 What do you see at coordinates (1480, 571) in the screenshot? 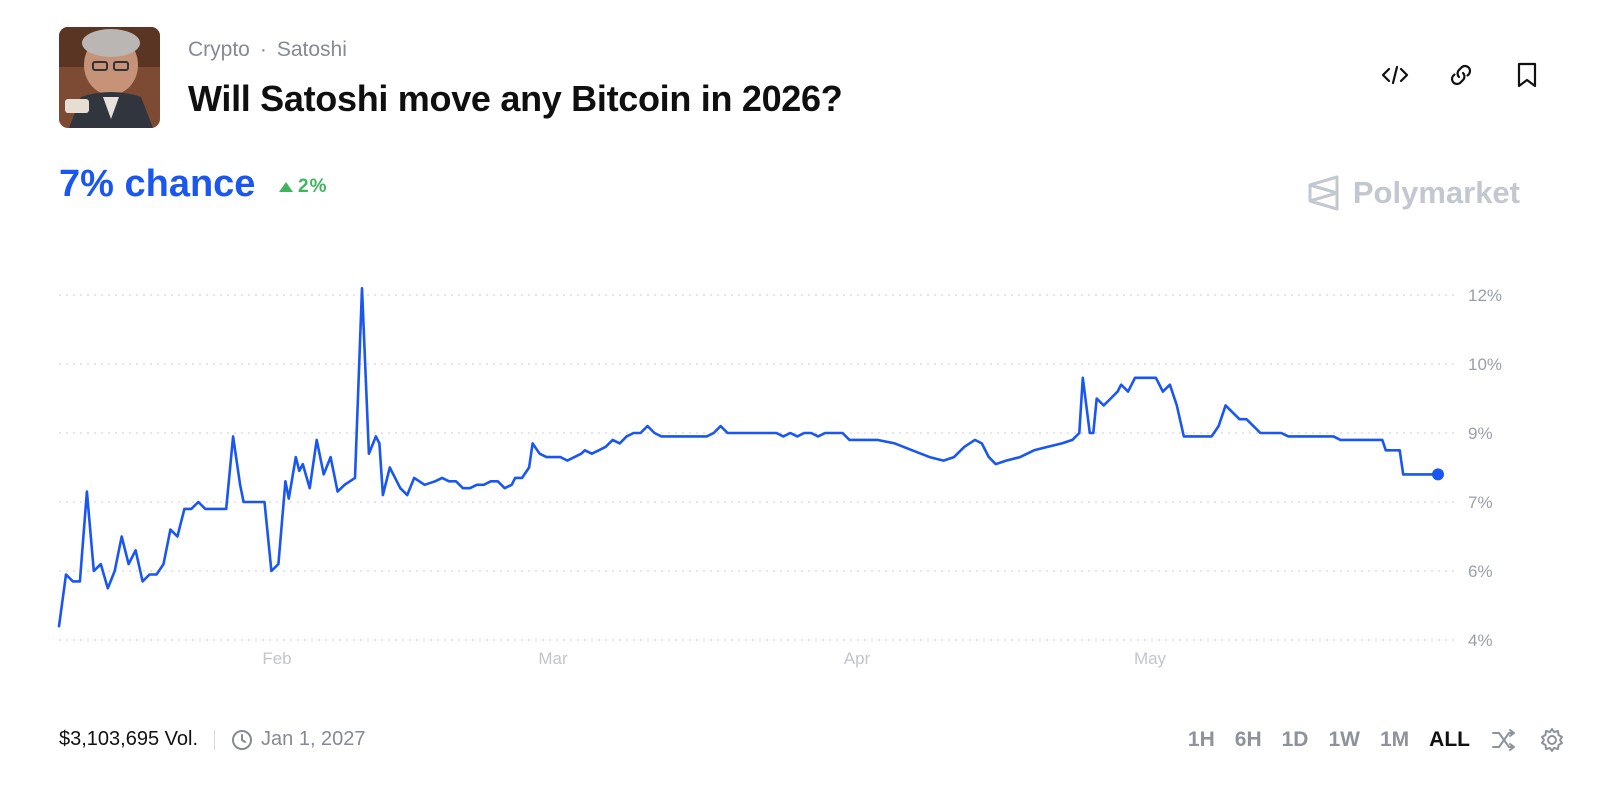
I see `y-tick-label: 6%` at bounding box center [1480, 571].